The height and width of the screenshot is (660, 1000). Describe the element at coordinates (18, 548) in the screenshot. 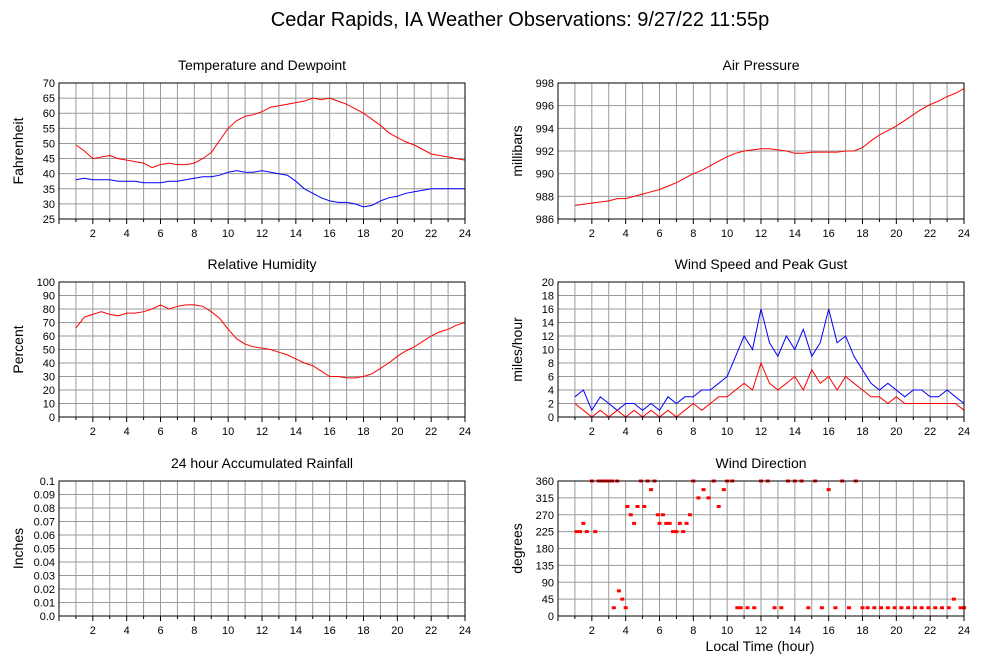

I see `24-hour-accumulated-rainfall-y-axis-label: Inches` at that location.